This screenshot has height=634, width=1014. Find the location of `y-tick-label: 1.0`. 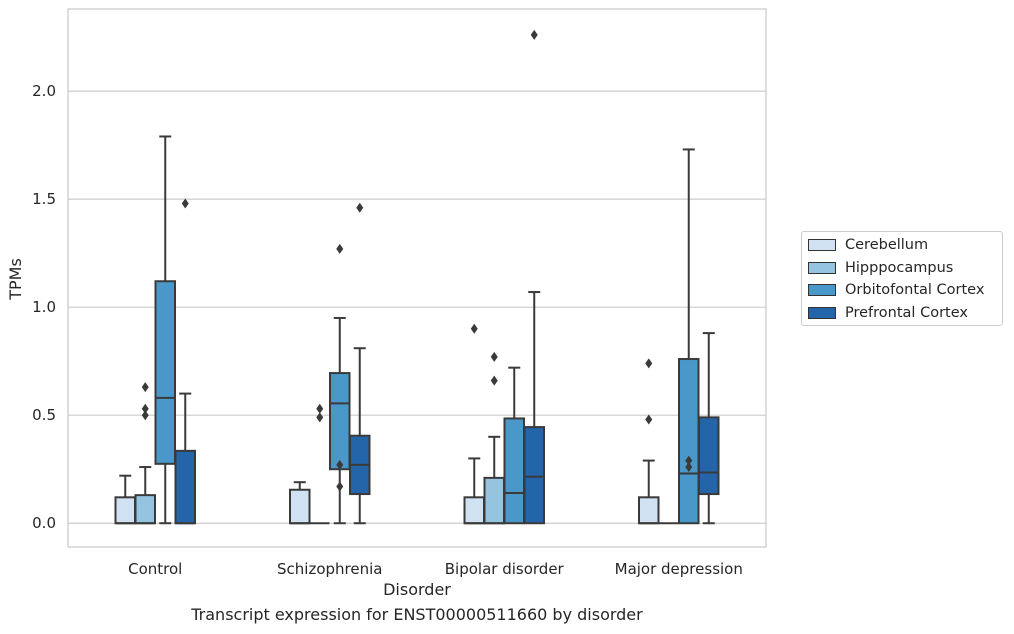

y-tick-label: 1.0 is located at coordinates (44, 307).